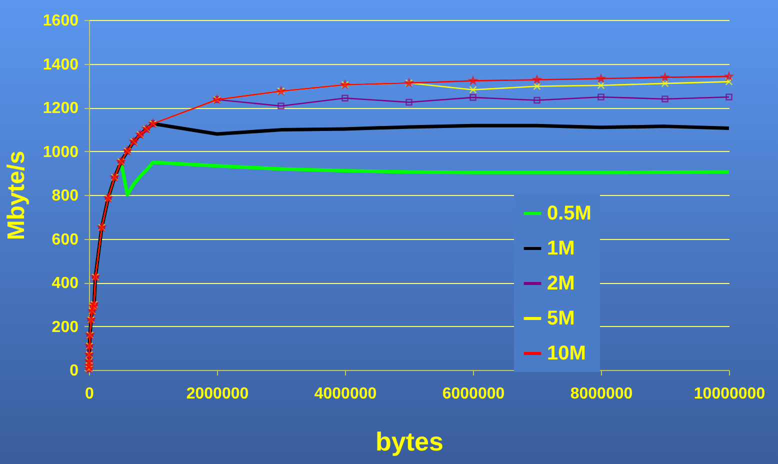 Image resolution: width=778 pixels, height=464 pixels. Describe the element at coordinates (410, 441) in the screenshot. I see `x-axis-title: bytes` at that location.